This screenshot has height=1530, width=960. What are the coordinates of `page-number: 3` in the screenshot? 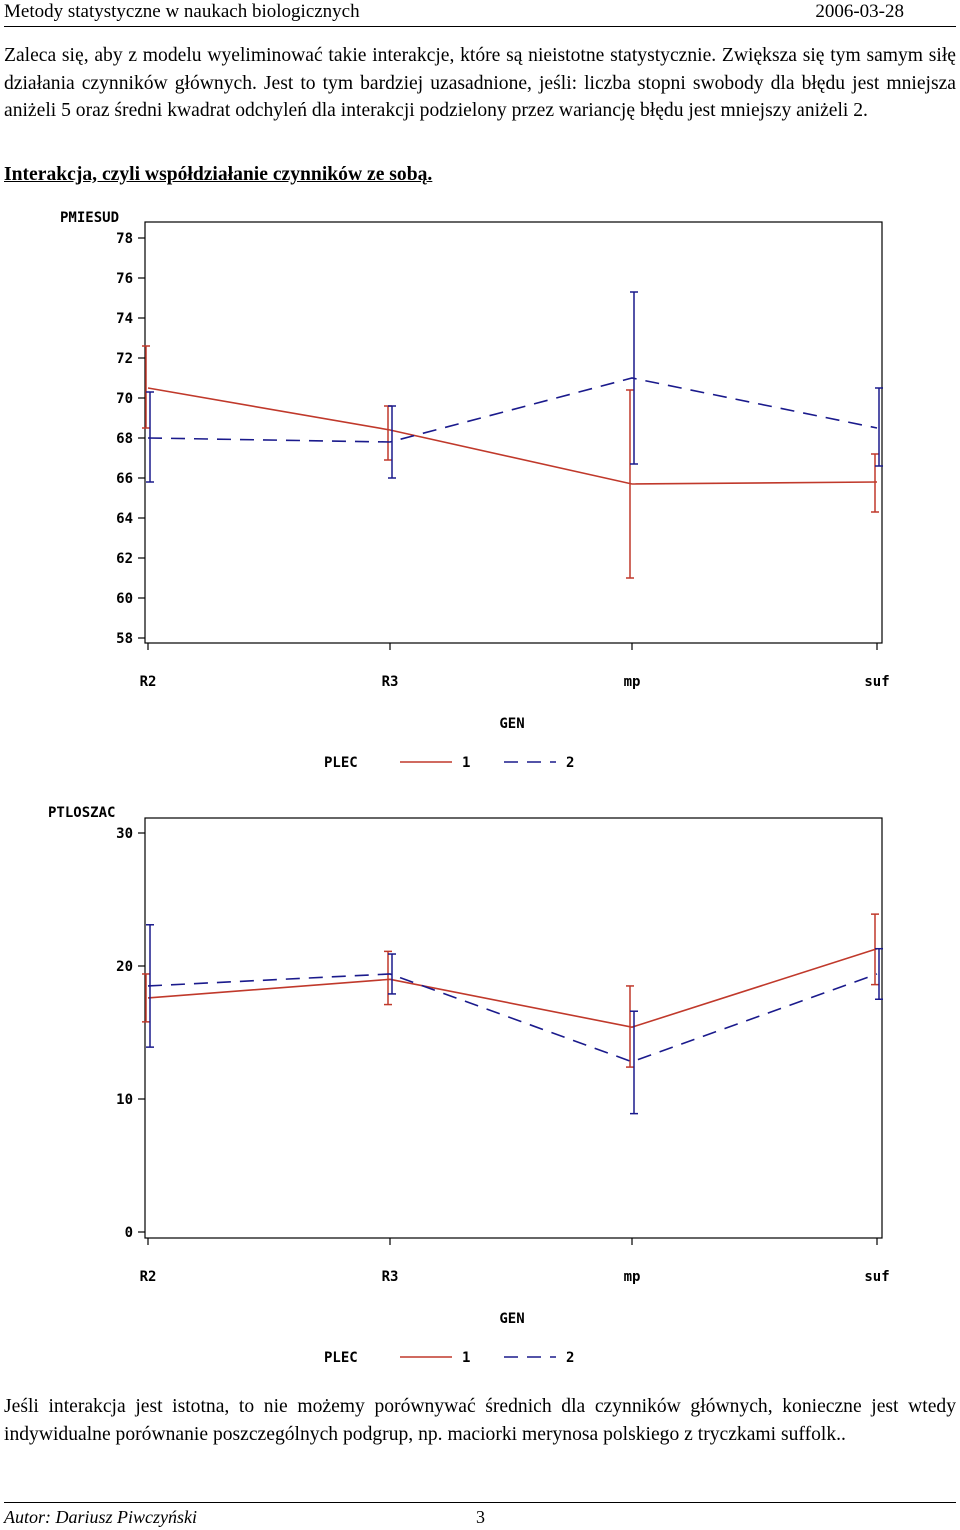 It's located at (480, 1517).